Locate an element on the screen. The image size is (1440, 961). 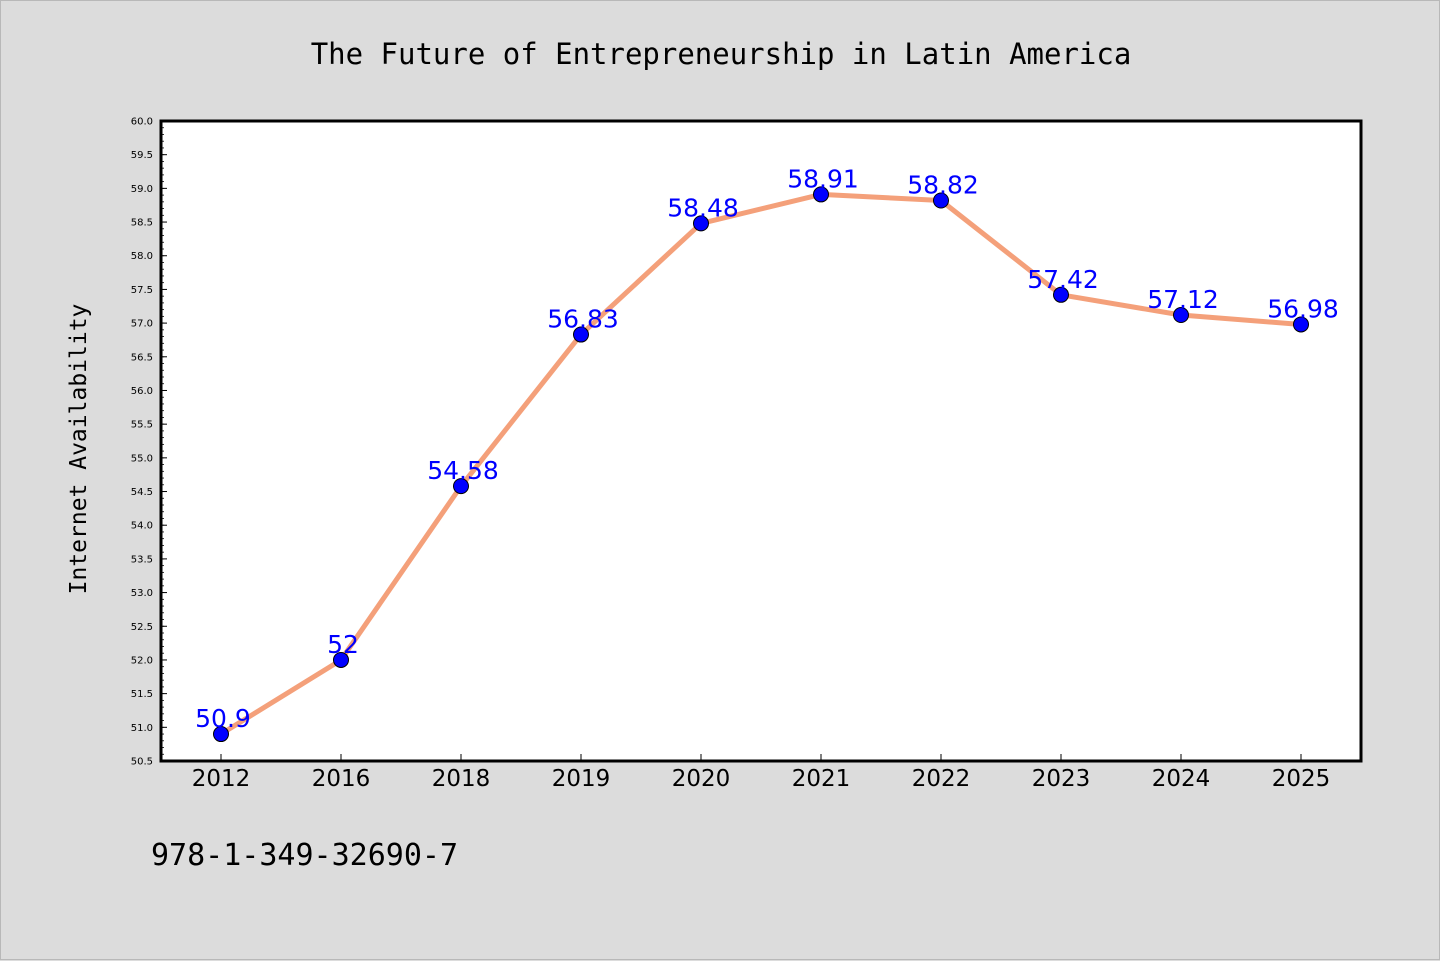
y-tick-label: 56.0 is located at coordinates (142, 391).